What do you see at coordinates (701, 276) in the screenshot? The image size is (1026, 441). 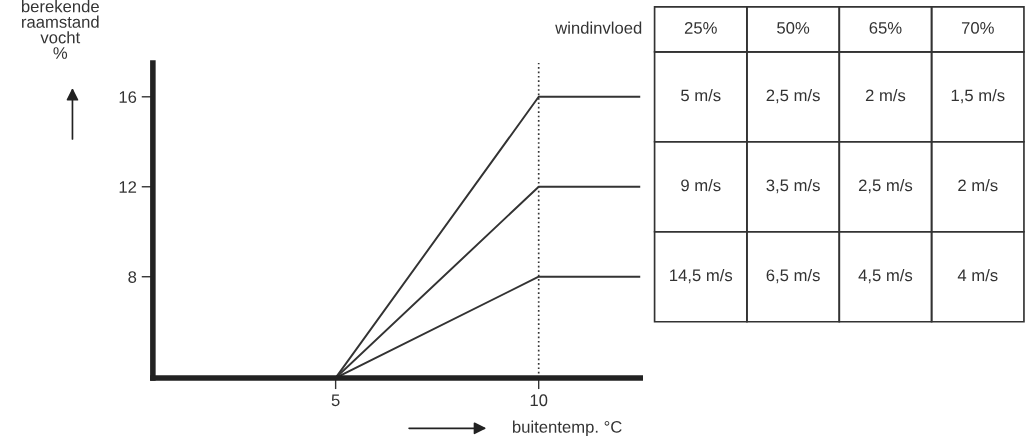 I see `text: 14,5 m/s` at bounding box center [701, 276].